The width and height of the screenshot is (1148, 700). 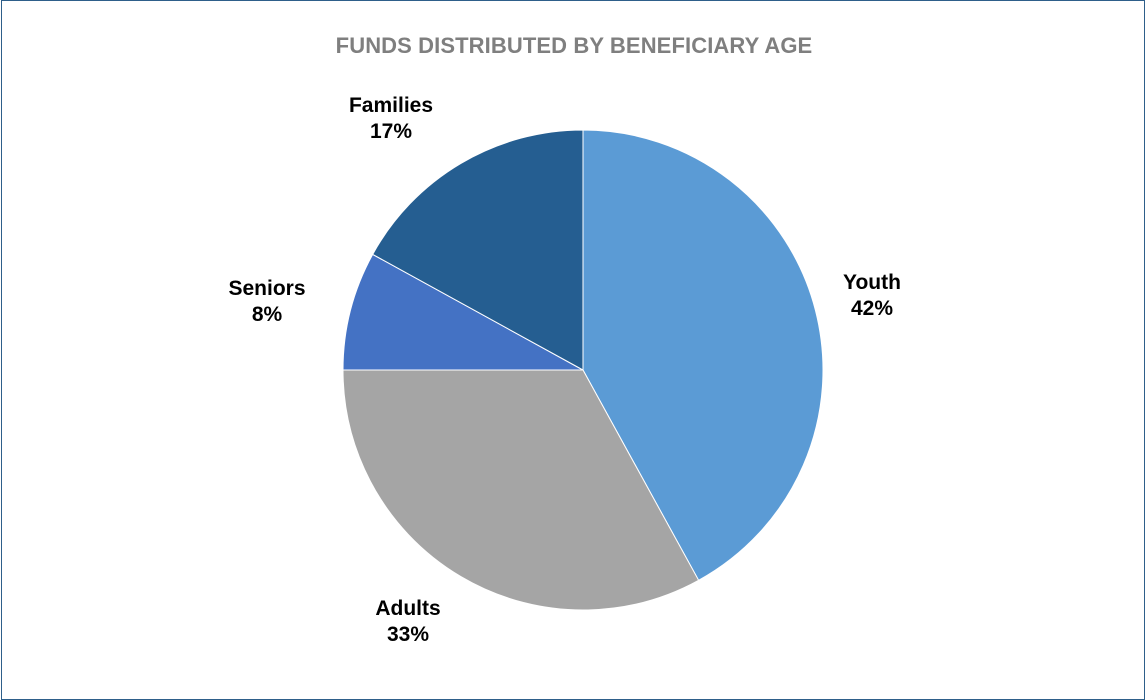 I want to click on pie-slice-seniors, so click(x=463, y=312).